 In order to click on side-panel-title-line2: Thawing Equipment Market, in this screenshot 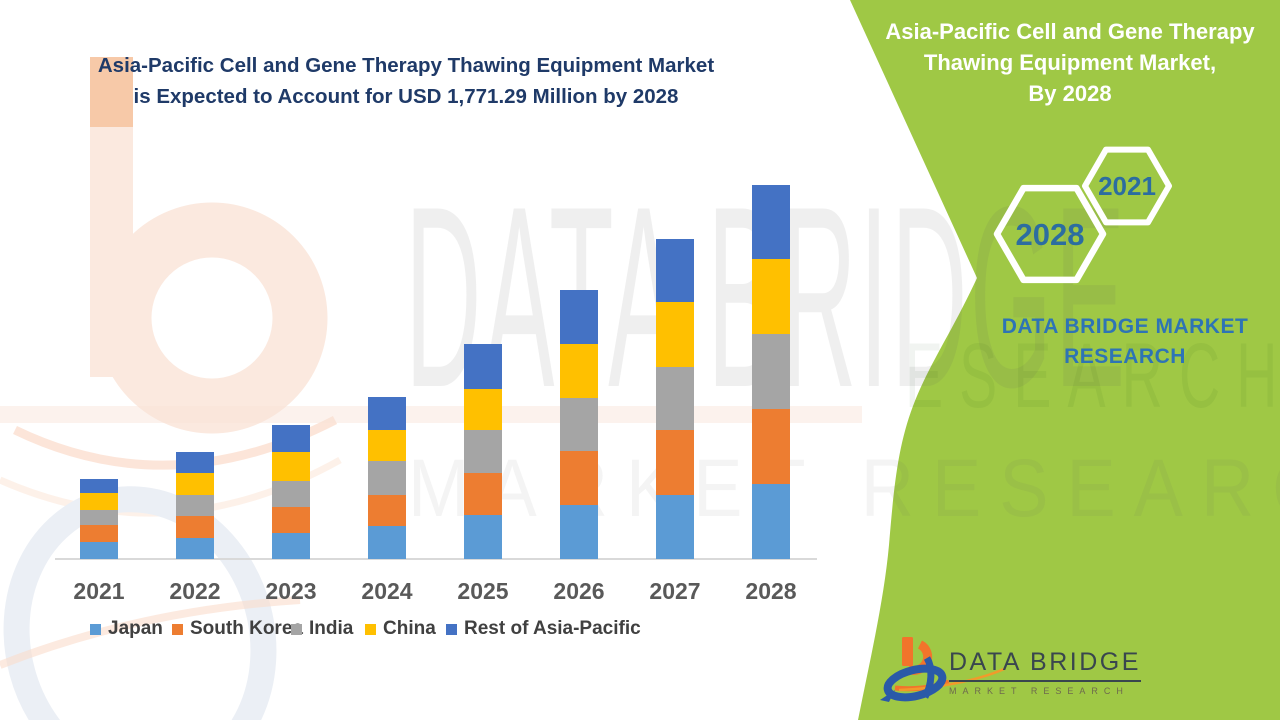, I will do `click(1070, 62)`.